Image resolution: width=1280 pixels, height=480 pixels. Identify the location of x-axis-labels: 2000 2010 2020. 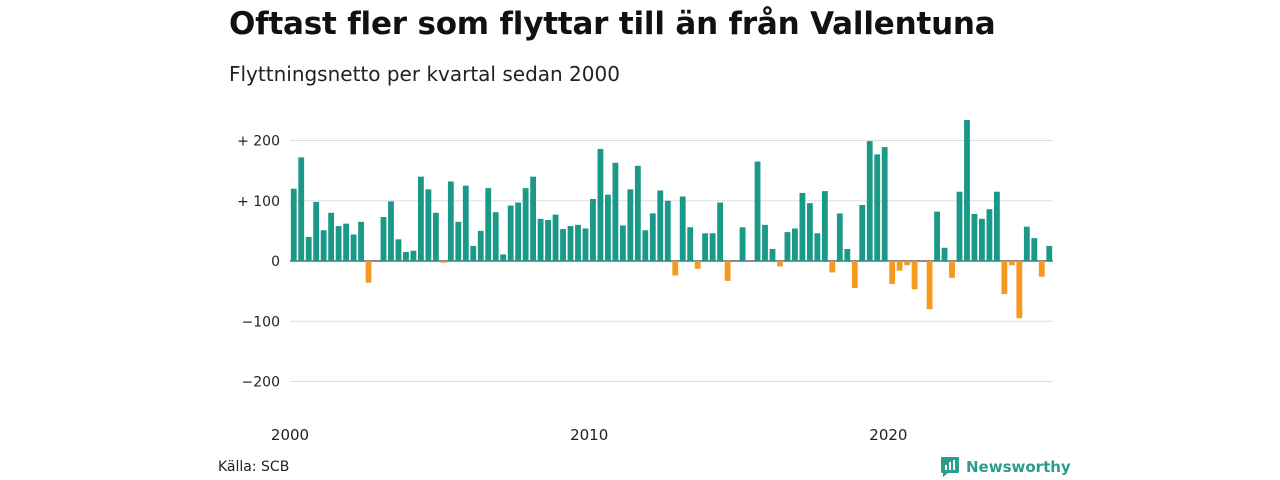
(589, 435).